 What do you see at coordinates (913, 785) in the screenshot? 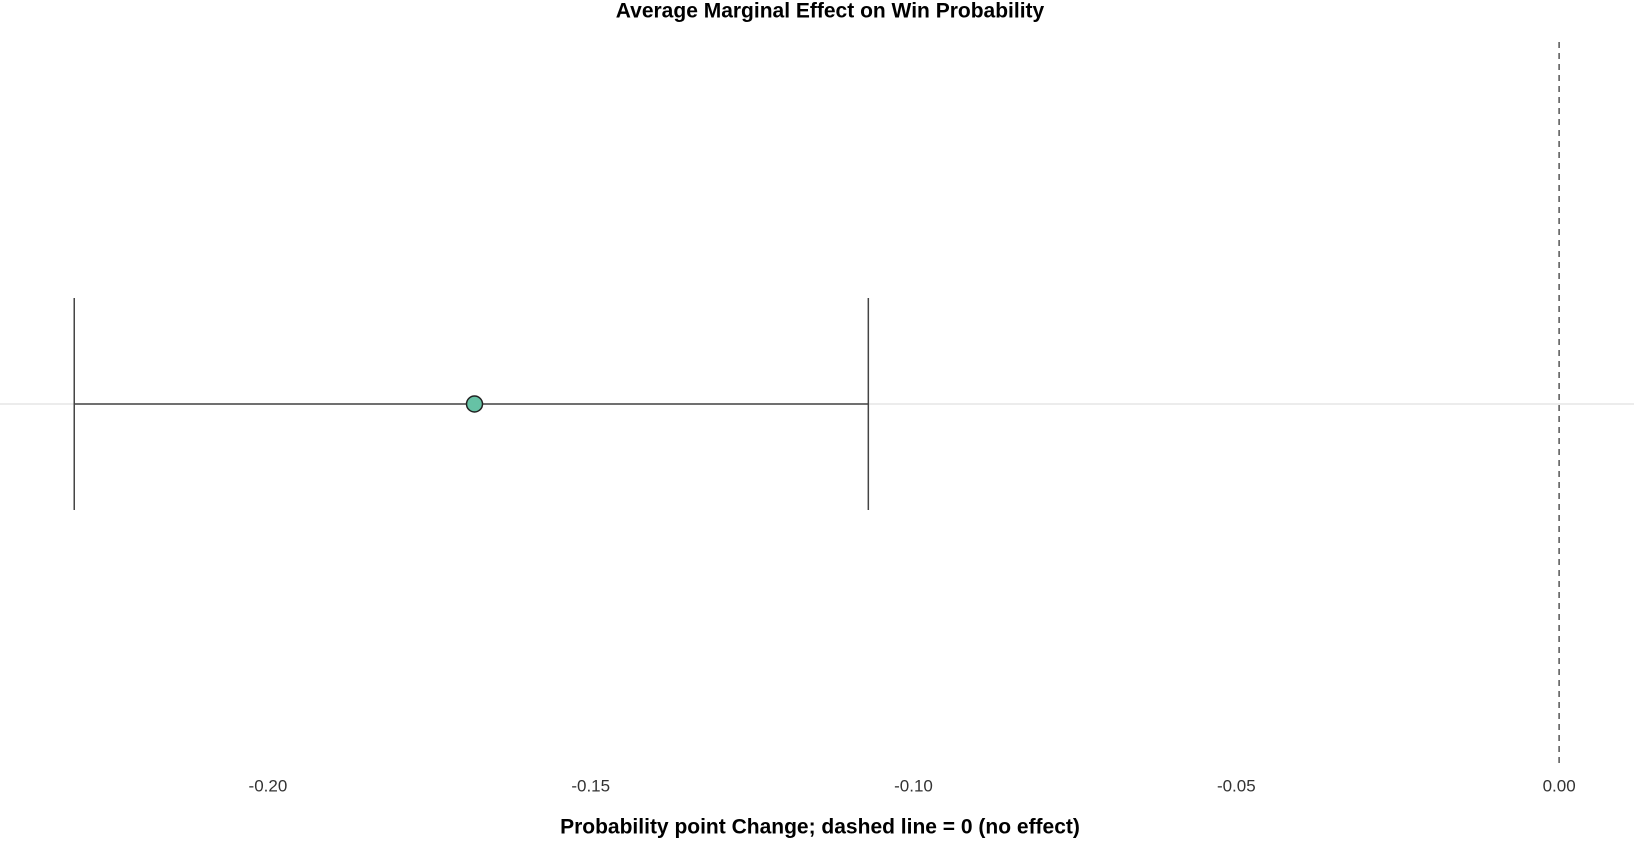
I see `x-tick-label: -0.10` at bounding box center [913, 785].